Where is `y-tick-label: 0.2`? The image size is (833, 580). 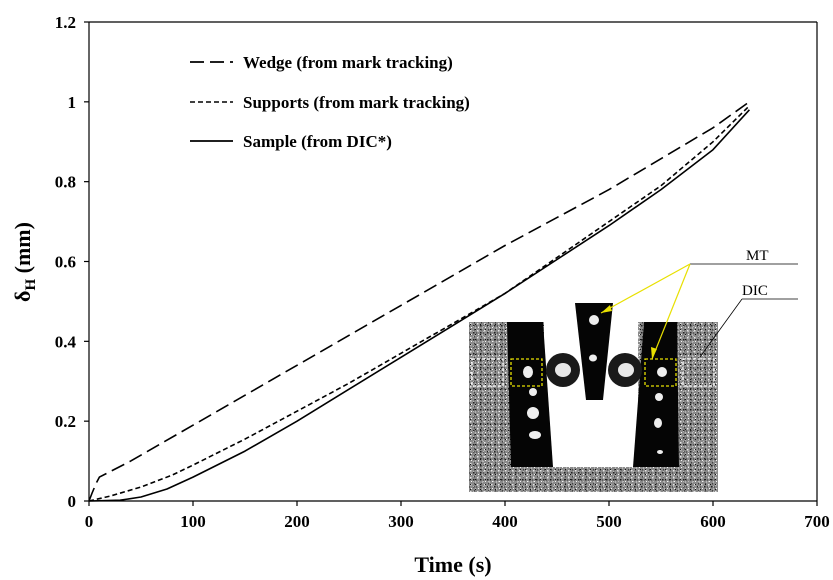 y-tick-label: 0.2 is located at coordinates (65, 421).